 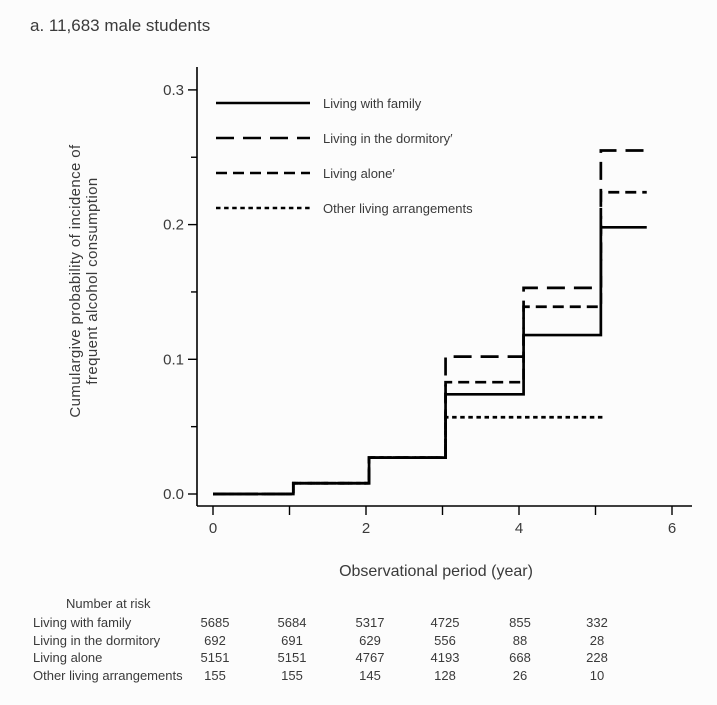 What do you see at coordinates (292, 640) in the screenshot?
I see `risk-value: 691` at bounding box center [292, 640].